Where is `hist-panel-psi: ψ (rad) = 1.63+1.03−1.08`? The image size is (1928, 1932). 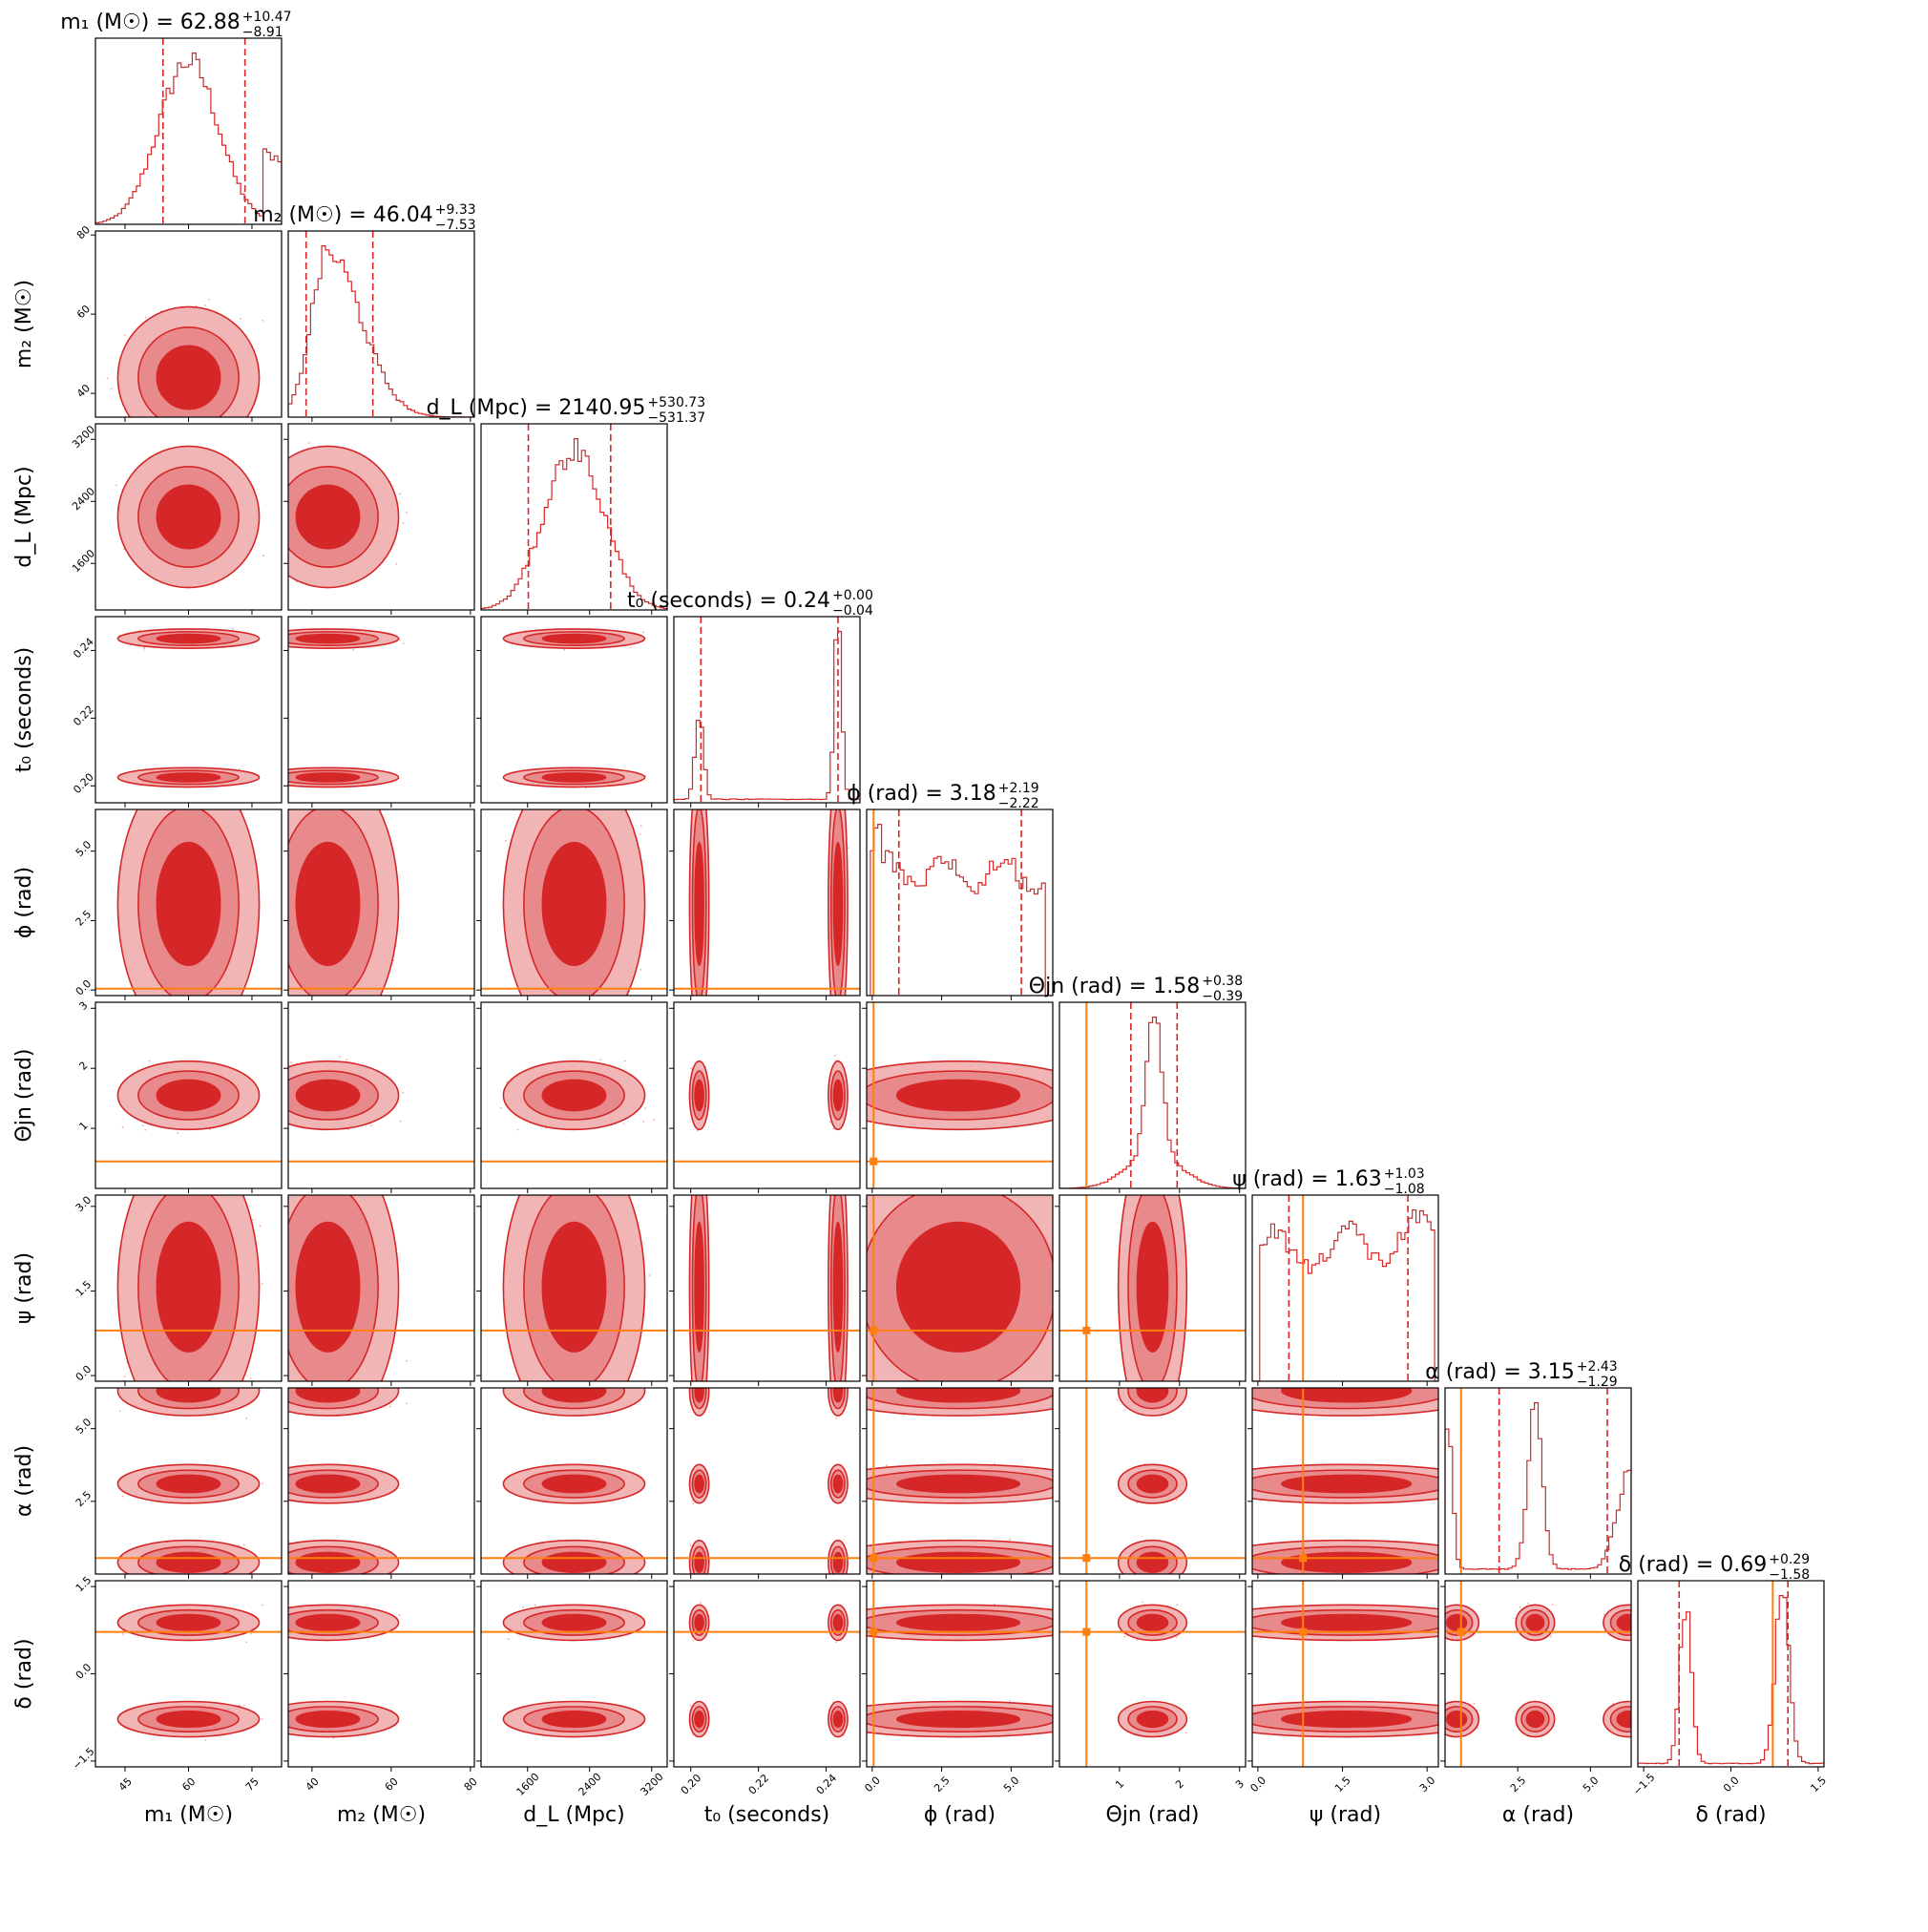 hist-panel-psi: ψ (rad) = 1.63+1.03−1.08 is located at coordinates (1335, 1276).